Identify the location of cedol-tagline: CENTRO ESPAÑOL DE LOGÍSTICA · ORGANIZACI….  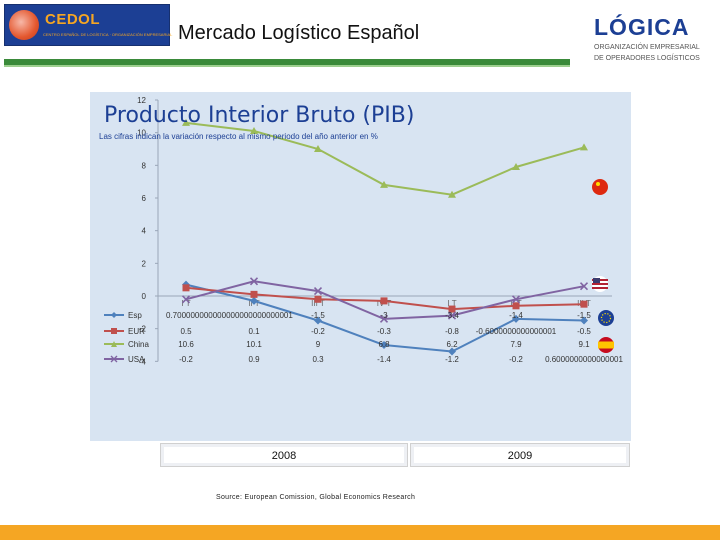
(108, 34).